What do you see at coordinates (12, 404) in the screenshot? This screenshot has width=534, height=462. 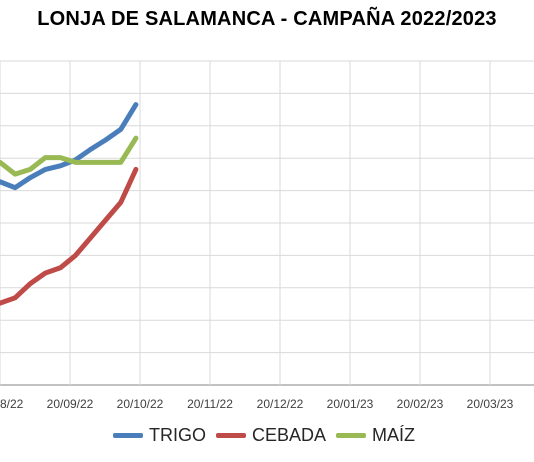 I see `x-tick-label: 20/08/22` at bounding box center [12, 404].